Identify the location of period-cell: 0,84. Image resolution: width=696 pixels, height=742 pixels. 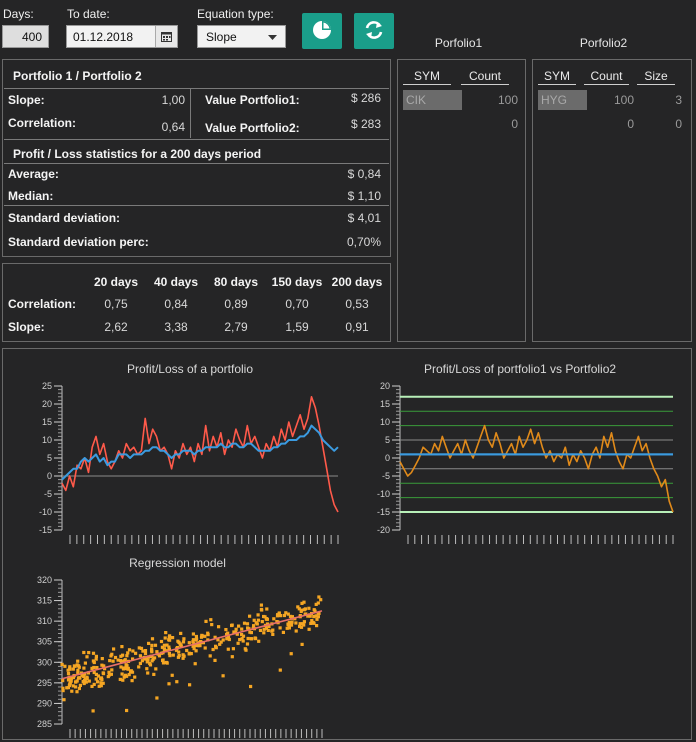
(176, 304).